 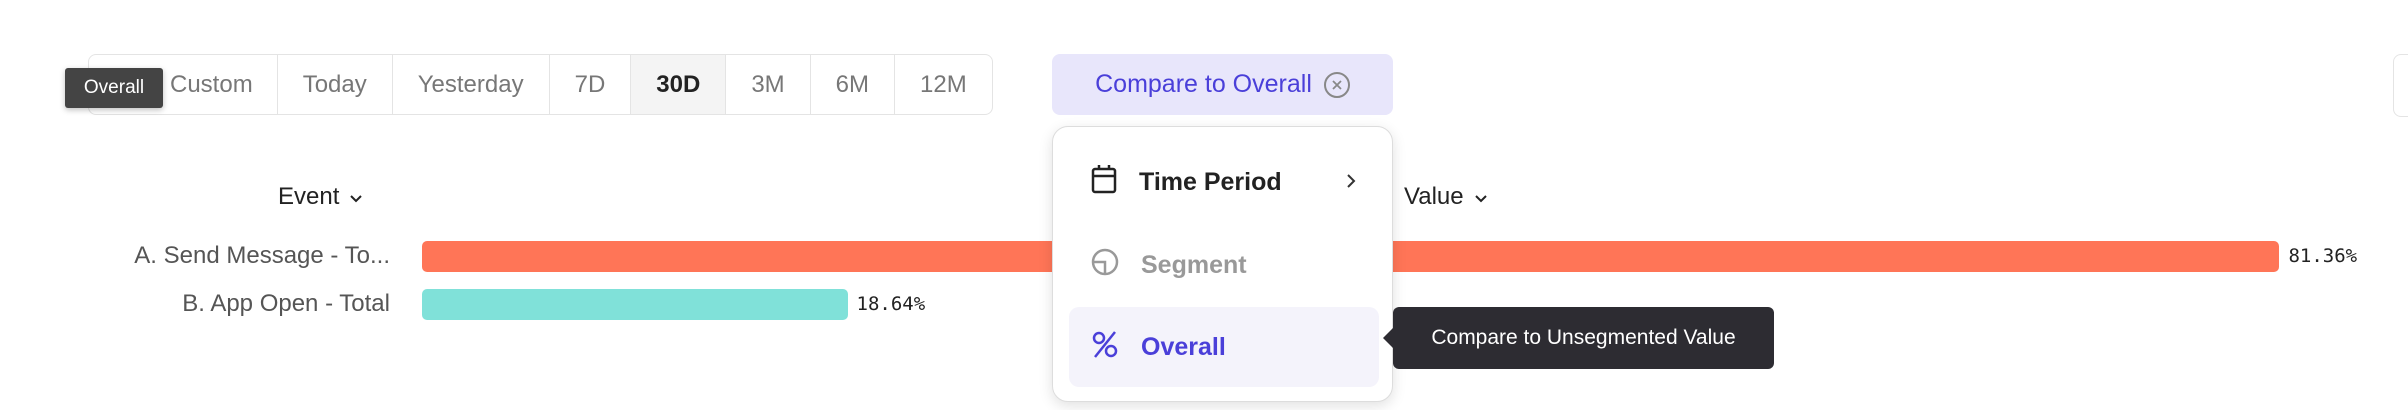 I want to click on menu-item-segment: Segment, so click(x=1224, y=265).